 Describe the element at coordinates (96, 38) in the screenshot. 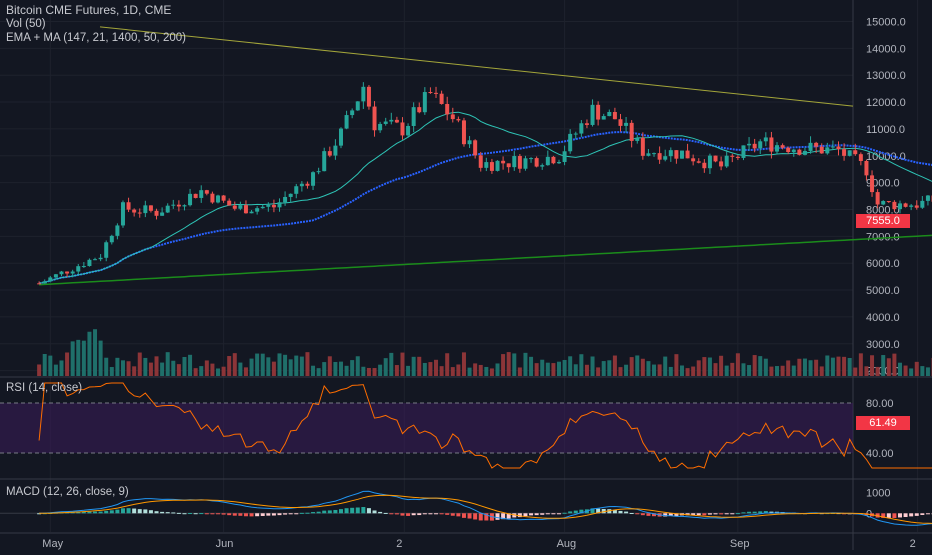

I see `ma-study-label: EMA + MA (147, 21, 1400, 50, 200)` at that location.